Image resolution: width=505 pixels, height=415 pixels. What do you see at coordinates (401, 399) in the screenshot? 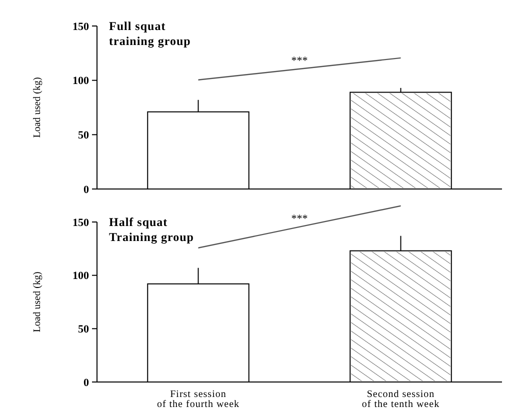
I see `x-tick-label: Second session of the tenth week` at bounding box center [401, 399].